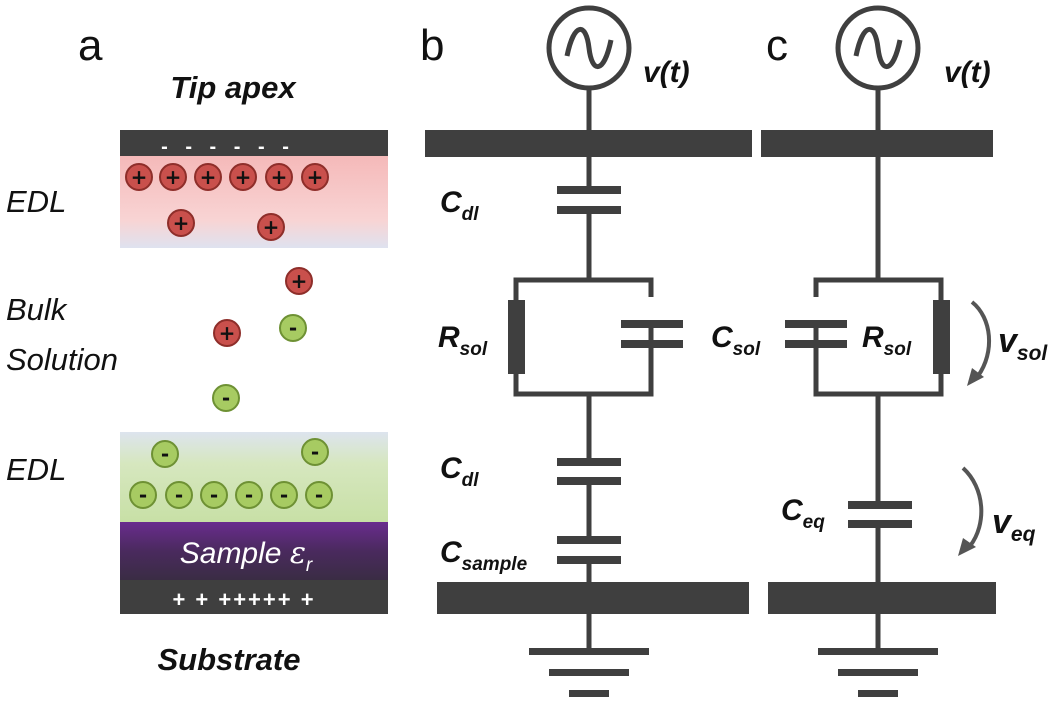  I want to click on sample-layer, so click(254, 551).